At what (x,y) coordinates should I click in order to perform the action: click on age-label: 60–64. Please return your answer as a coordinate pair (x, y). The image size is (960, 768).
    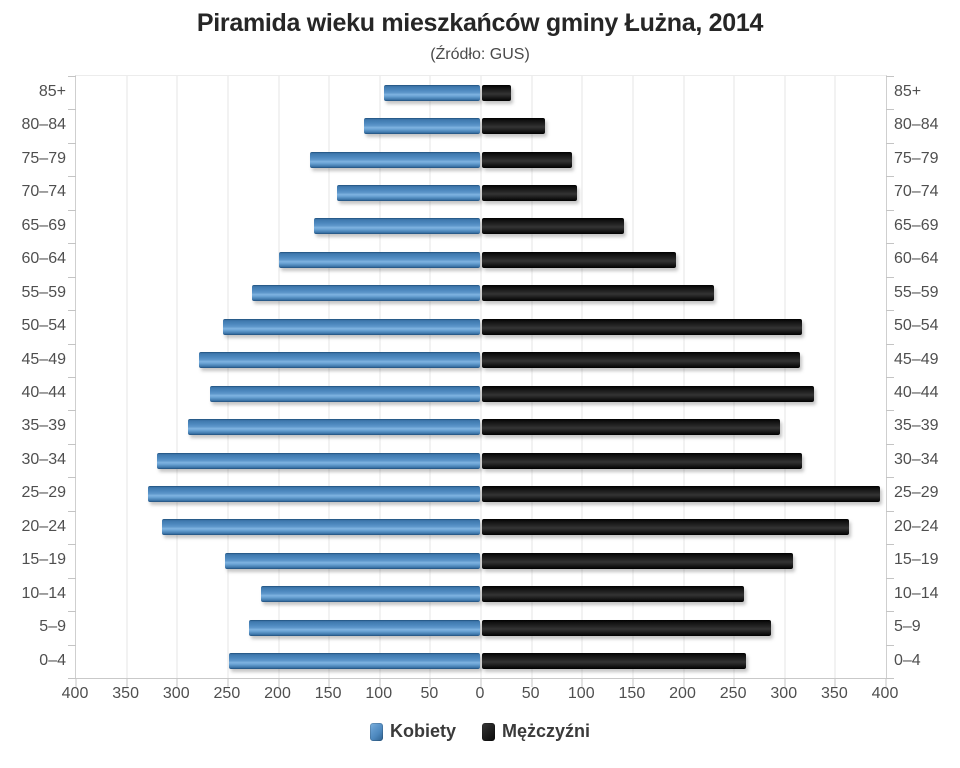
    Looking at the image, I should click on (44, 259).